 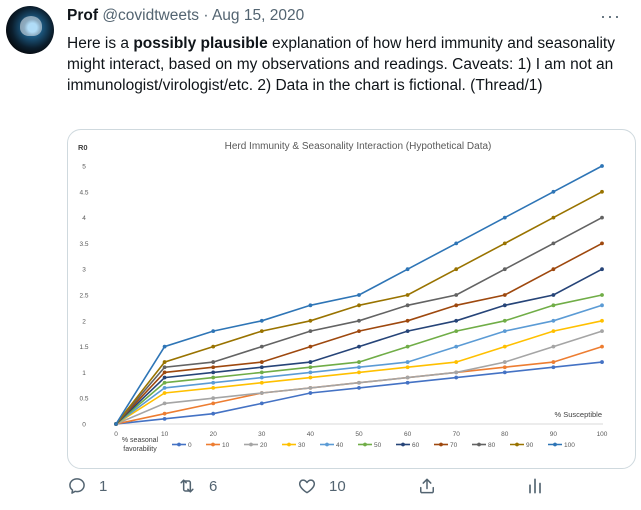 What do you see at coordinates (321, 486) in the screenshot?
I see `like-button: 10` at bounding box center [321, 486].